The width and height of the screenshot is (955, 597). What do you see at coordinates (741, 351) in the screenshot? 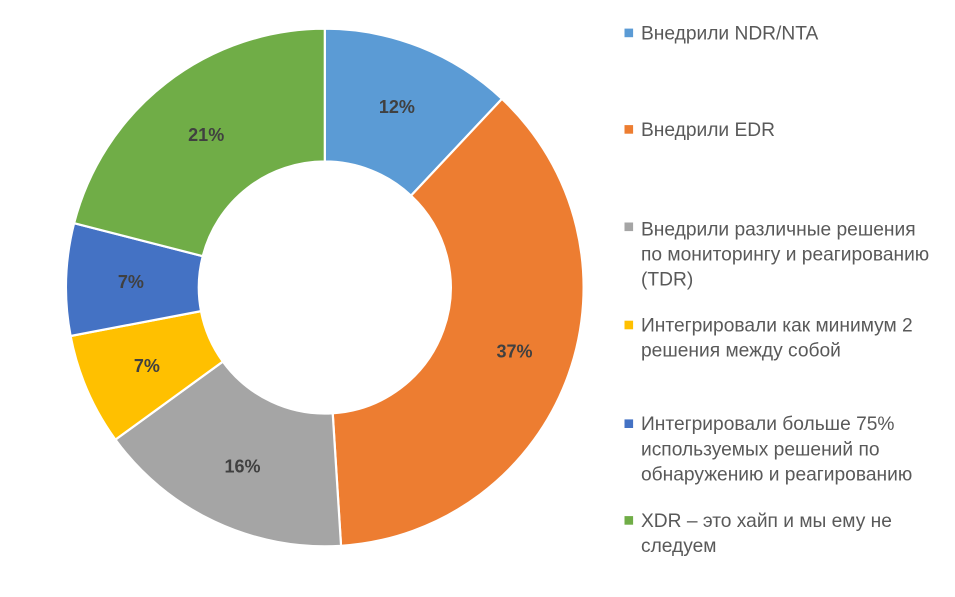
I see `svg-text: решения между собой` at bounding box center [741, 351].